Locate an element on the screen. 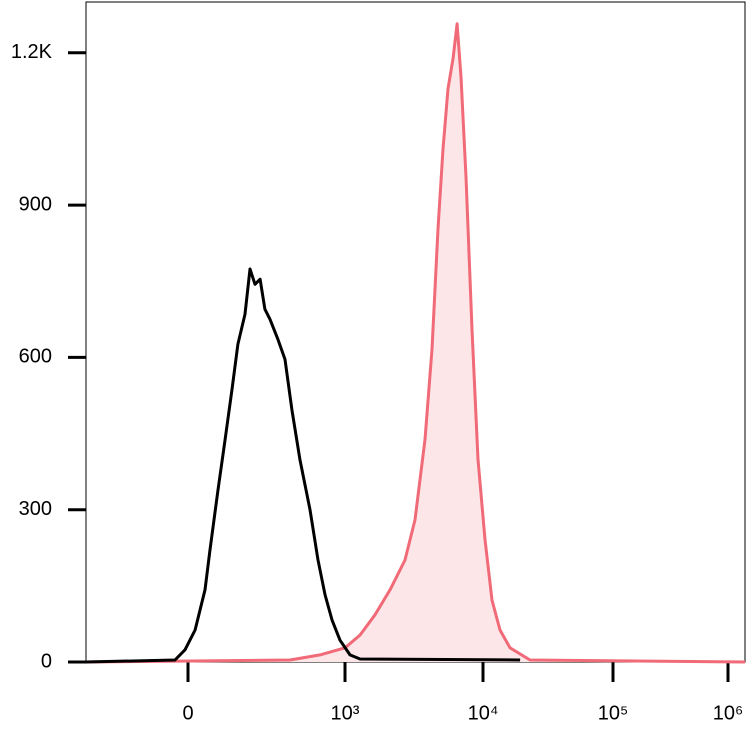 Image resolution: width=752 pixels, height=746 pixels. y-tick-label: 300 is located at coordinates (35, 509).